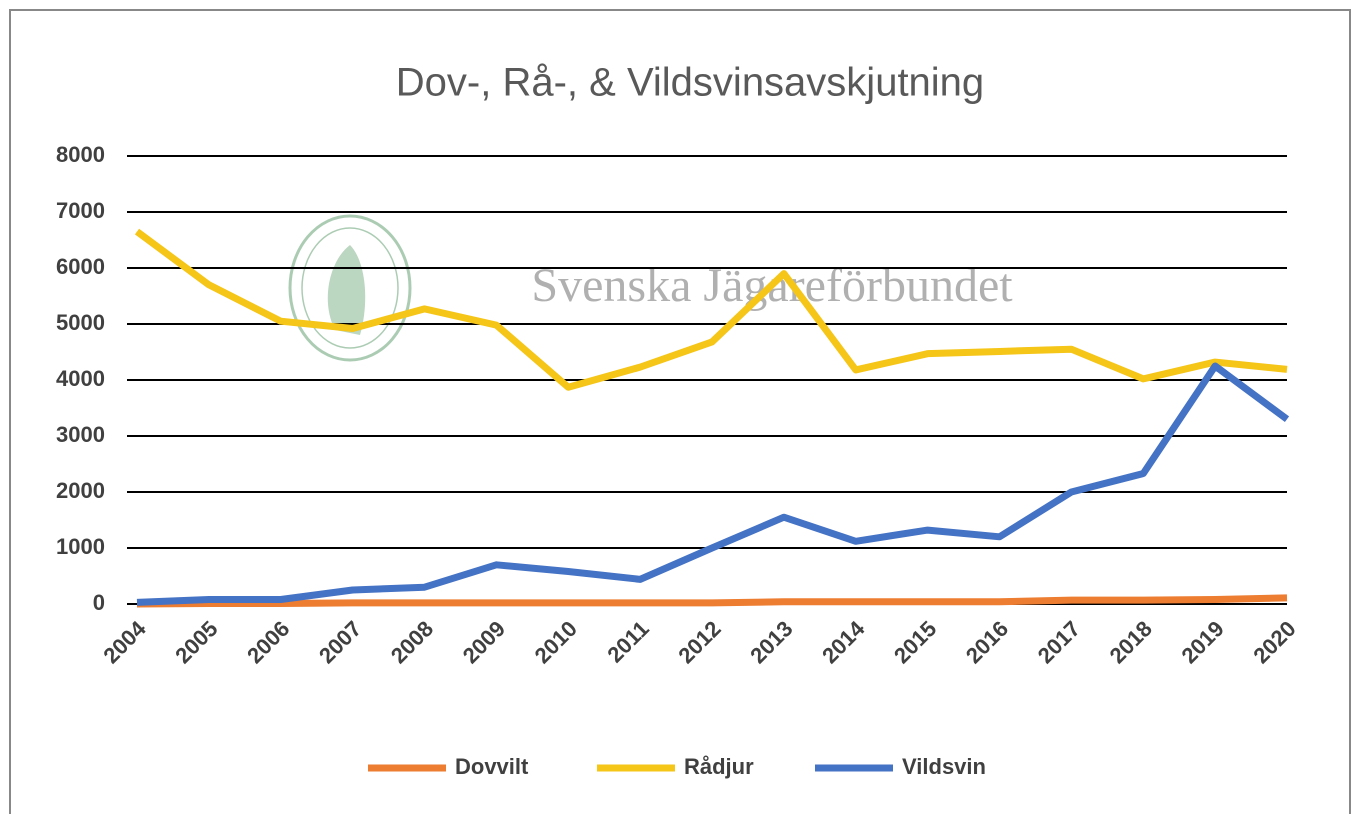 The image size is (1351, 814). Describe the element at coordinates (80, 434) in the screenshot. I see `y-tick-label: 3000` at that location.